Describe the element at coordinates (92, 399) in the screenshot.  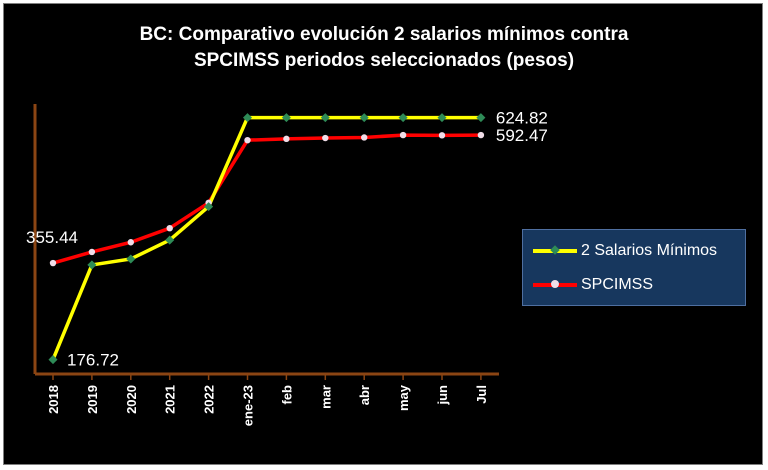
I see `x-tick-label: 2019` at that location.